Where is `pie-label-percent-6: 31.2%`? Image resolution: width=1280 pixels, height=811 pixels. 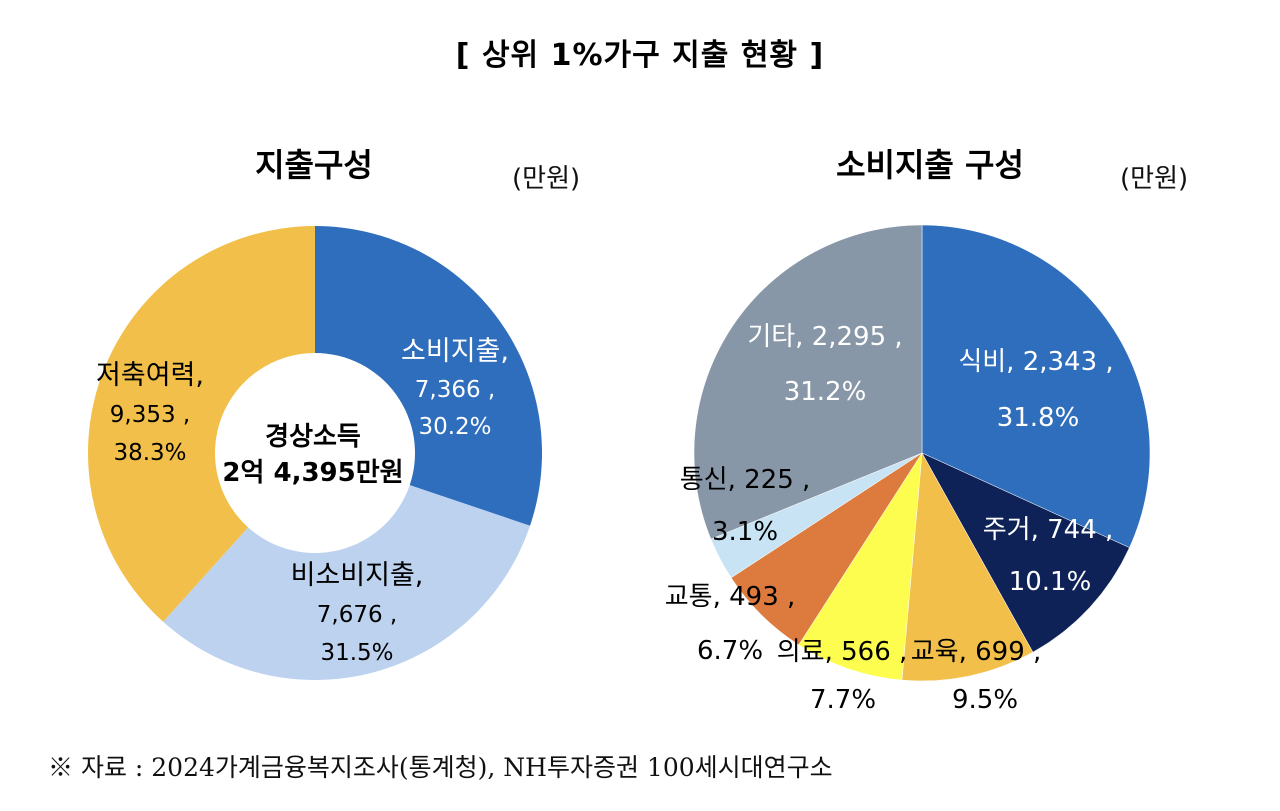 pie-label-percent-6: 31.2% is located at coordinates (825, 392).